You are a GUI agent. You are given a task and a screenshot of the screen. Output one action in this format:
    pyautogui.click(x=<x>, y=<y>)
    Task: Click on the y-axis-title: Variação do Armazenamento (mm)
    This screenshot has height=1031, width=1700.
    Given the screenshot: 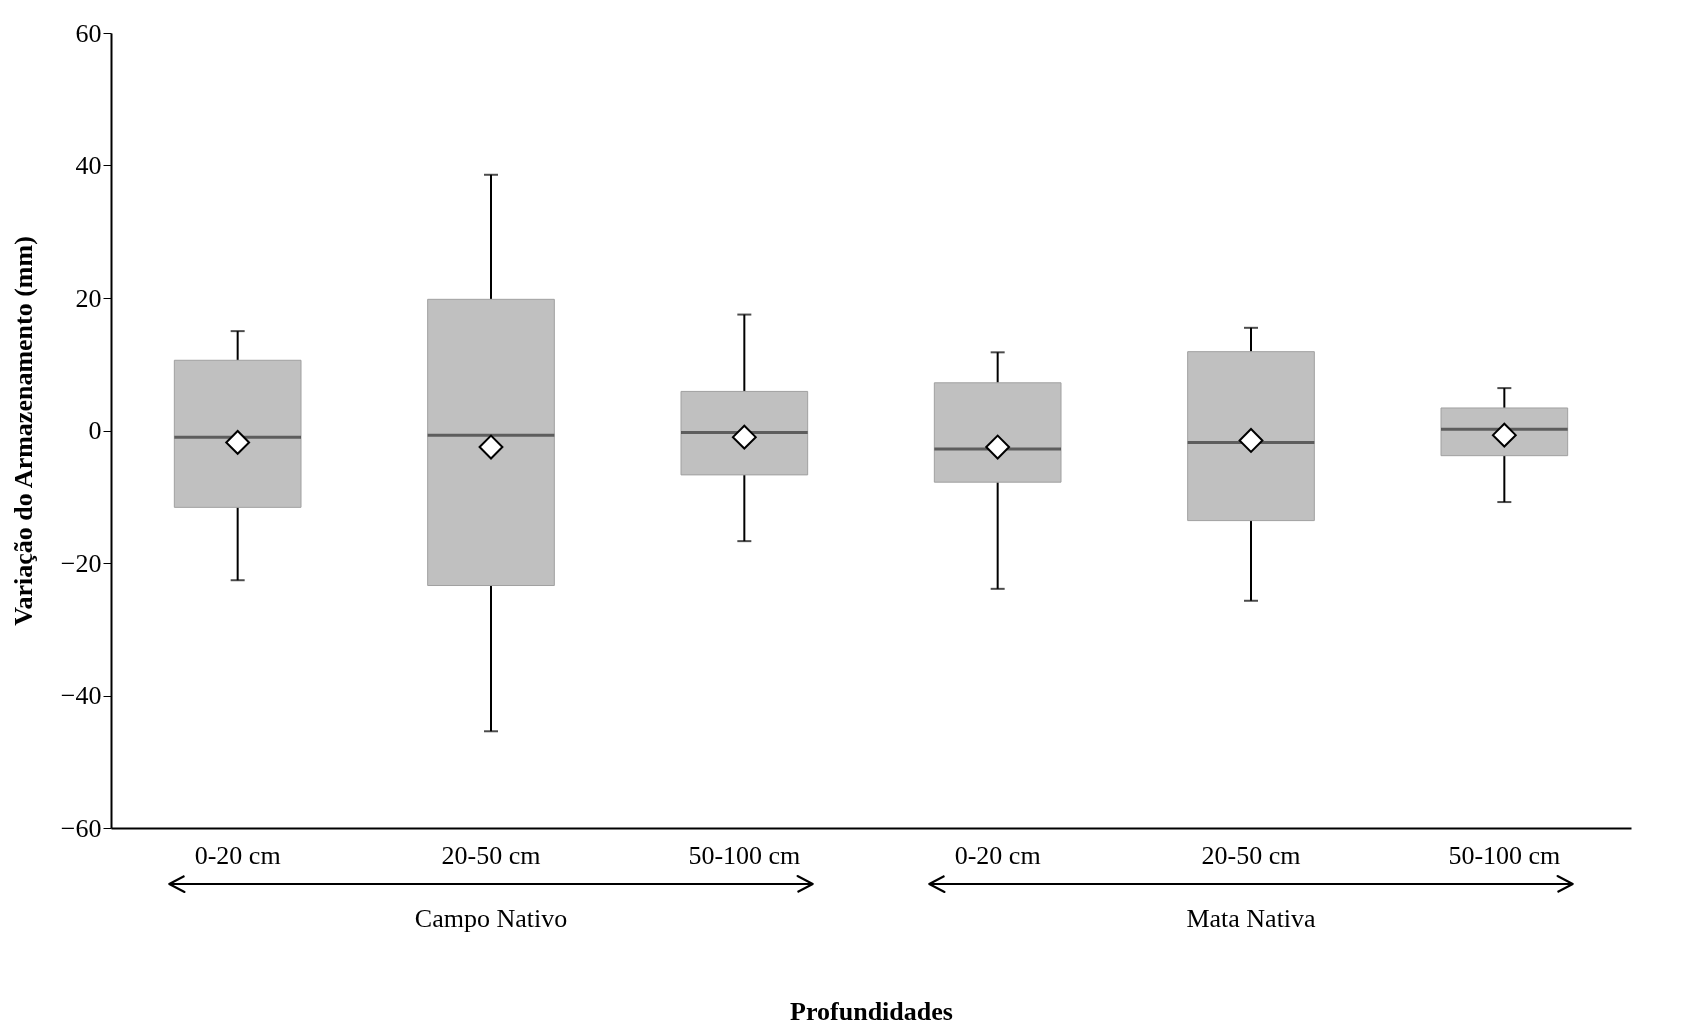 What is the action you would take?
    pyautogui.click(x=23, y=431)
    